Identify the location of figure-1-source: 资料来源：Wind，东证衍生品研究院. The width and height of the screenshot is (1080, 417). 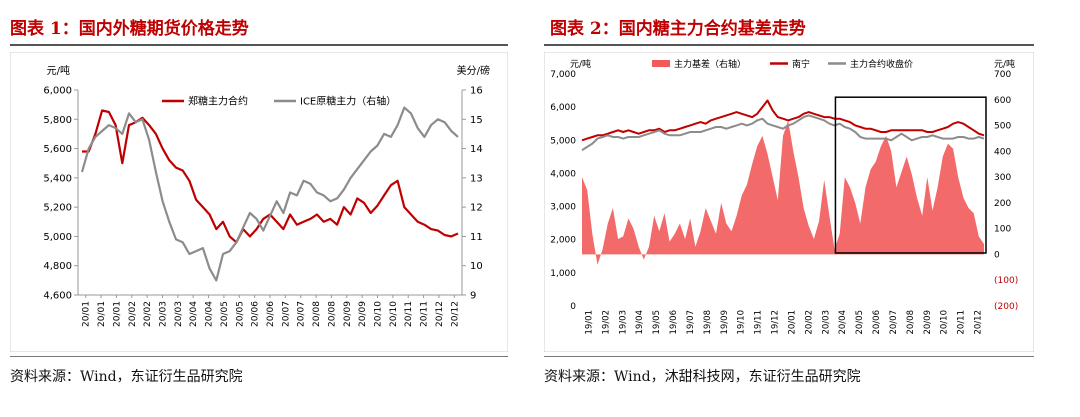
(126, 377).